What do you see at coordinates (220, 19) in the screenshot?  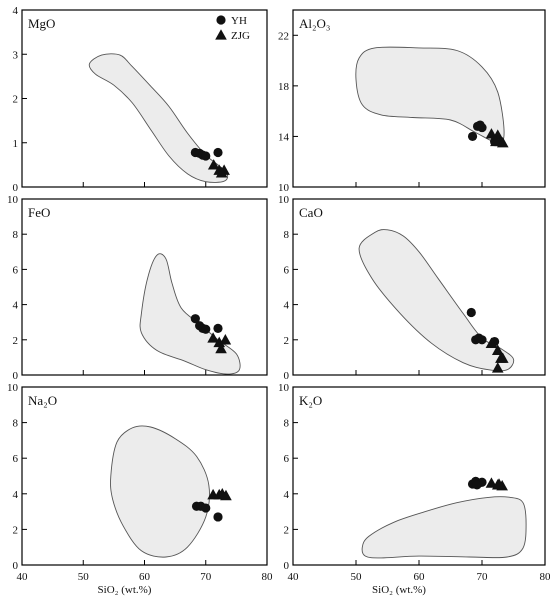 I see `legend-marker-yh` at bounding box center [220, 19].